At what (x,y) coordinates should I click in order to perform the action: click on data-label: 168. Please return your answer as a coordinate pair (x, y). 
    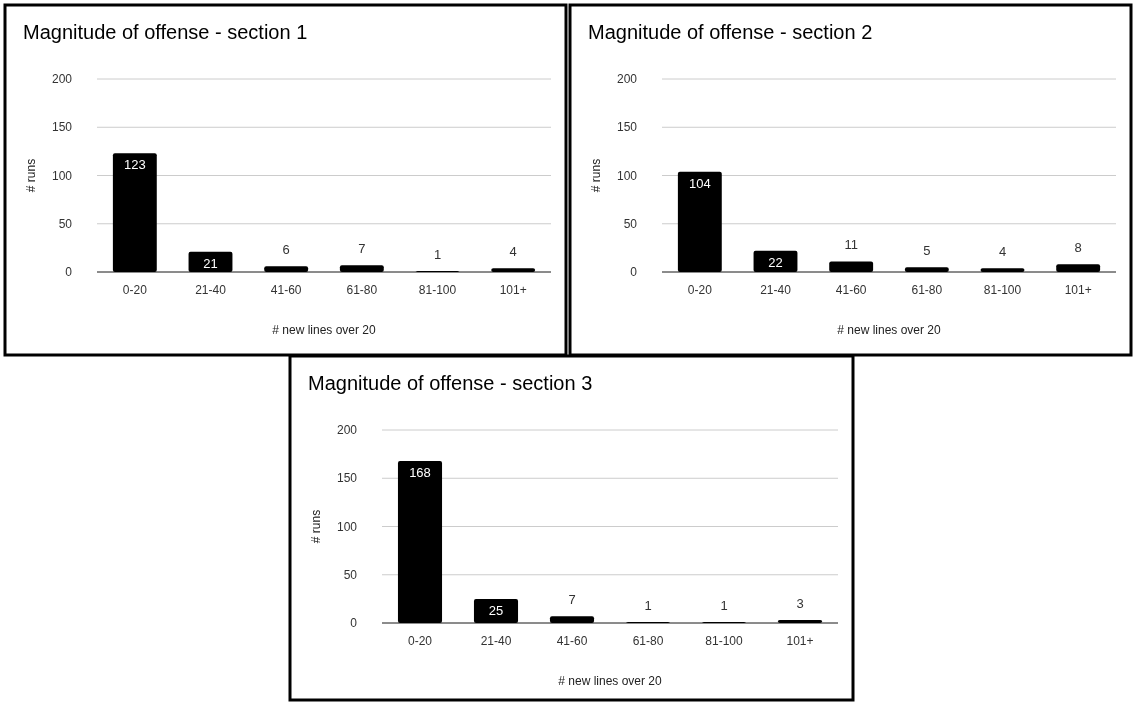
    Looking at the image, I should click on (420, 472).